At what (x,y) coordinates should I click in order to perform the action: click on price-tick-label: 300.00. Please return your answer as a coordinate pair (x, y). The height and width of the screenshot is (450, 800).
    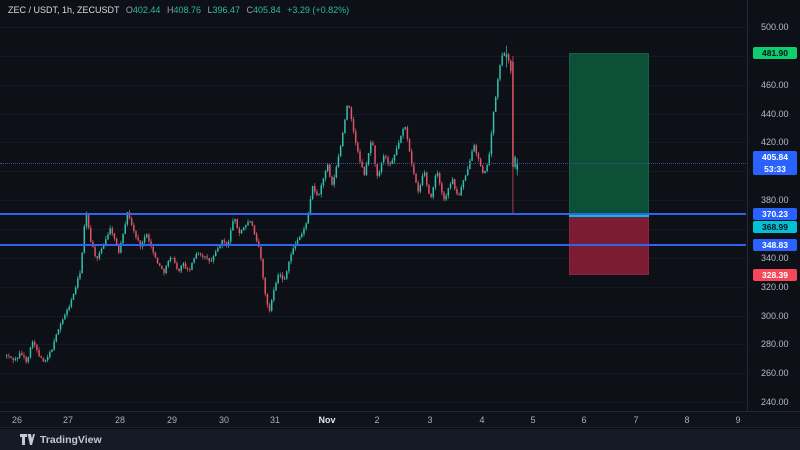
    Looking at the image, I should click on (775, 315).